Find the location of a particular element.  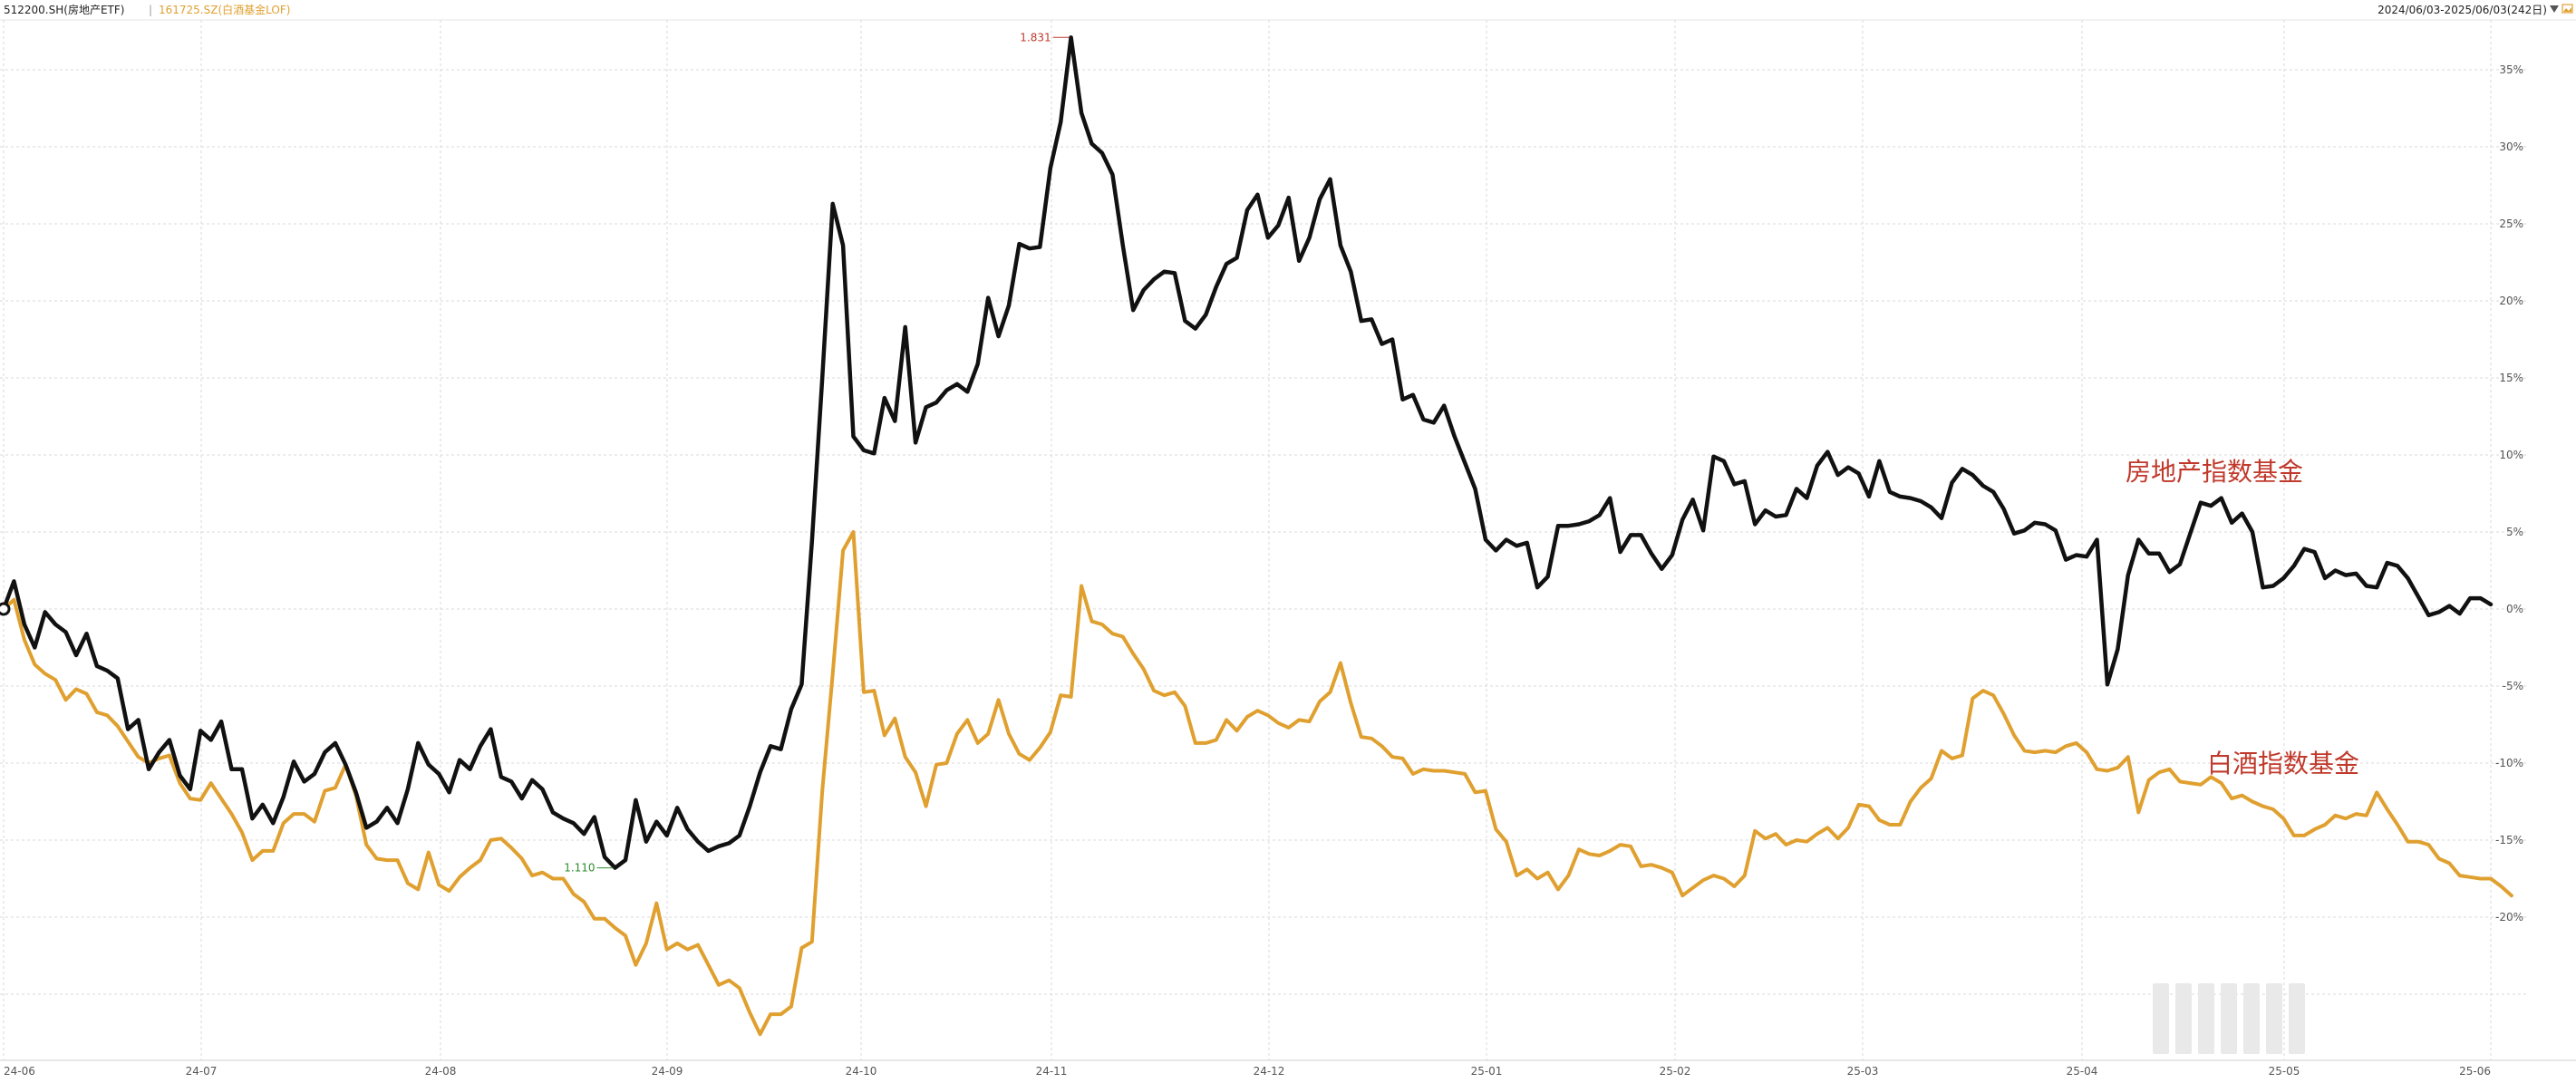

x-tick-label: 25-03 is located at coordinates (1863, 1071).